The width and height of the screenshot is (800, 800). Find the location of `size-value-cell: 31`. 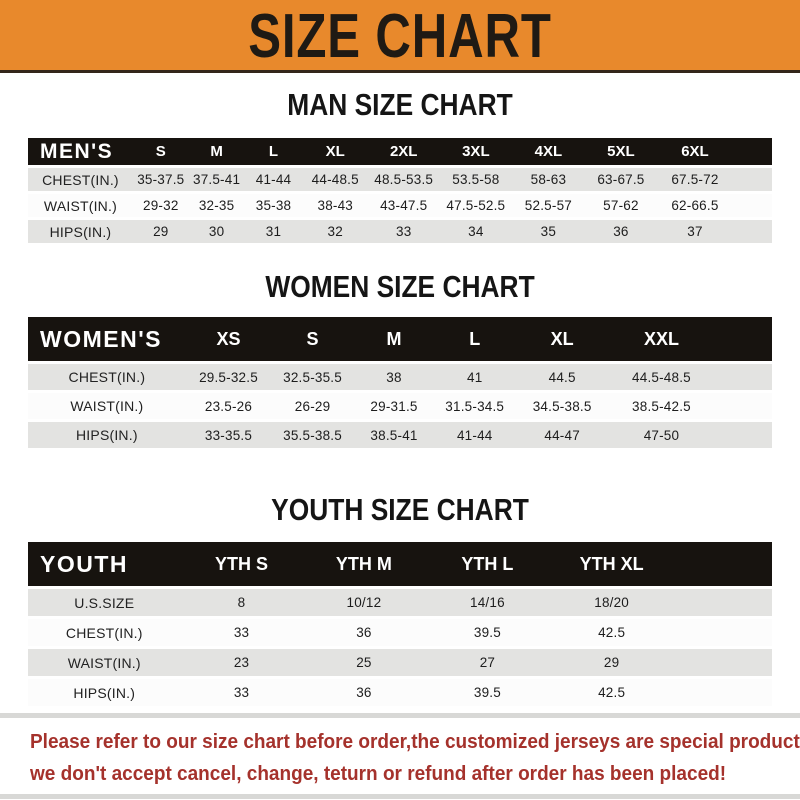

size-value-cell: 31 is located at coordinates (273, 231).